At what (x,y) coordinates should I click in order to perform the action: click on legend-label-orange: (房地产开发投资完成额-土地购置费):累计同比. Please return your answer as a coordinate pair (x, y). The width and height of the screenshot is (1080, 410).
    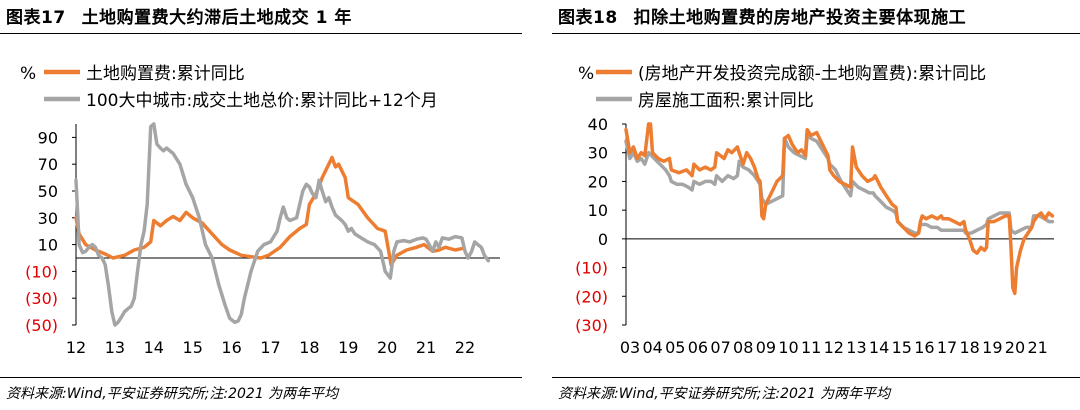
    Looking at the image, I should click on (812, 74).